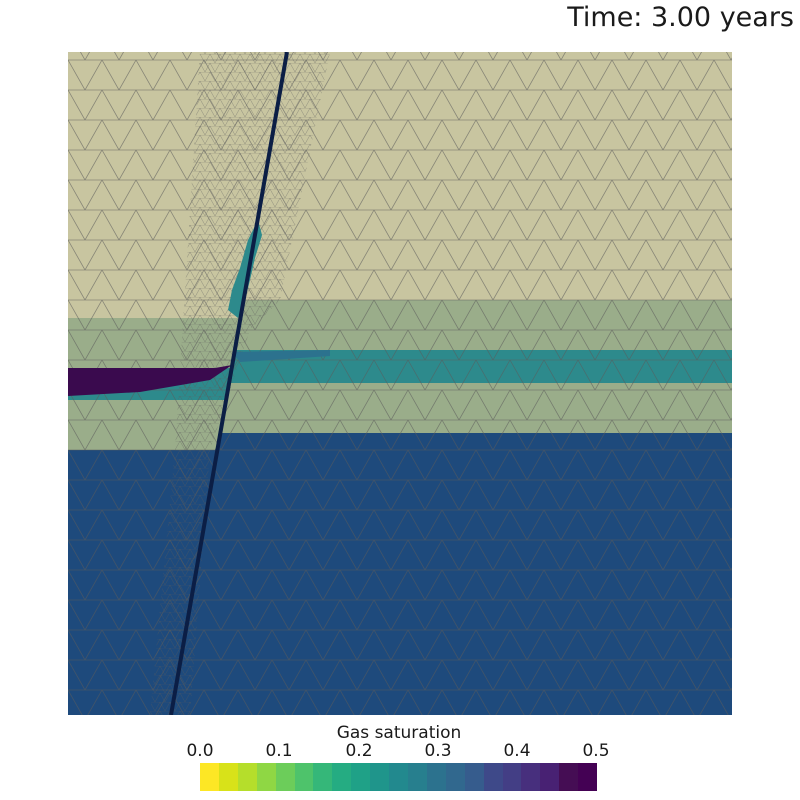 The image size is (800, 800). I want to click on colorbar-tick: 0.3, so click(438, 751).